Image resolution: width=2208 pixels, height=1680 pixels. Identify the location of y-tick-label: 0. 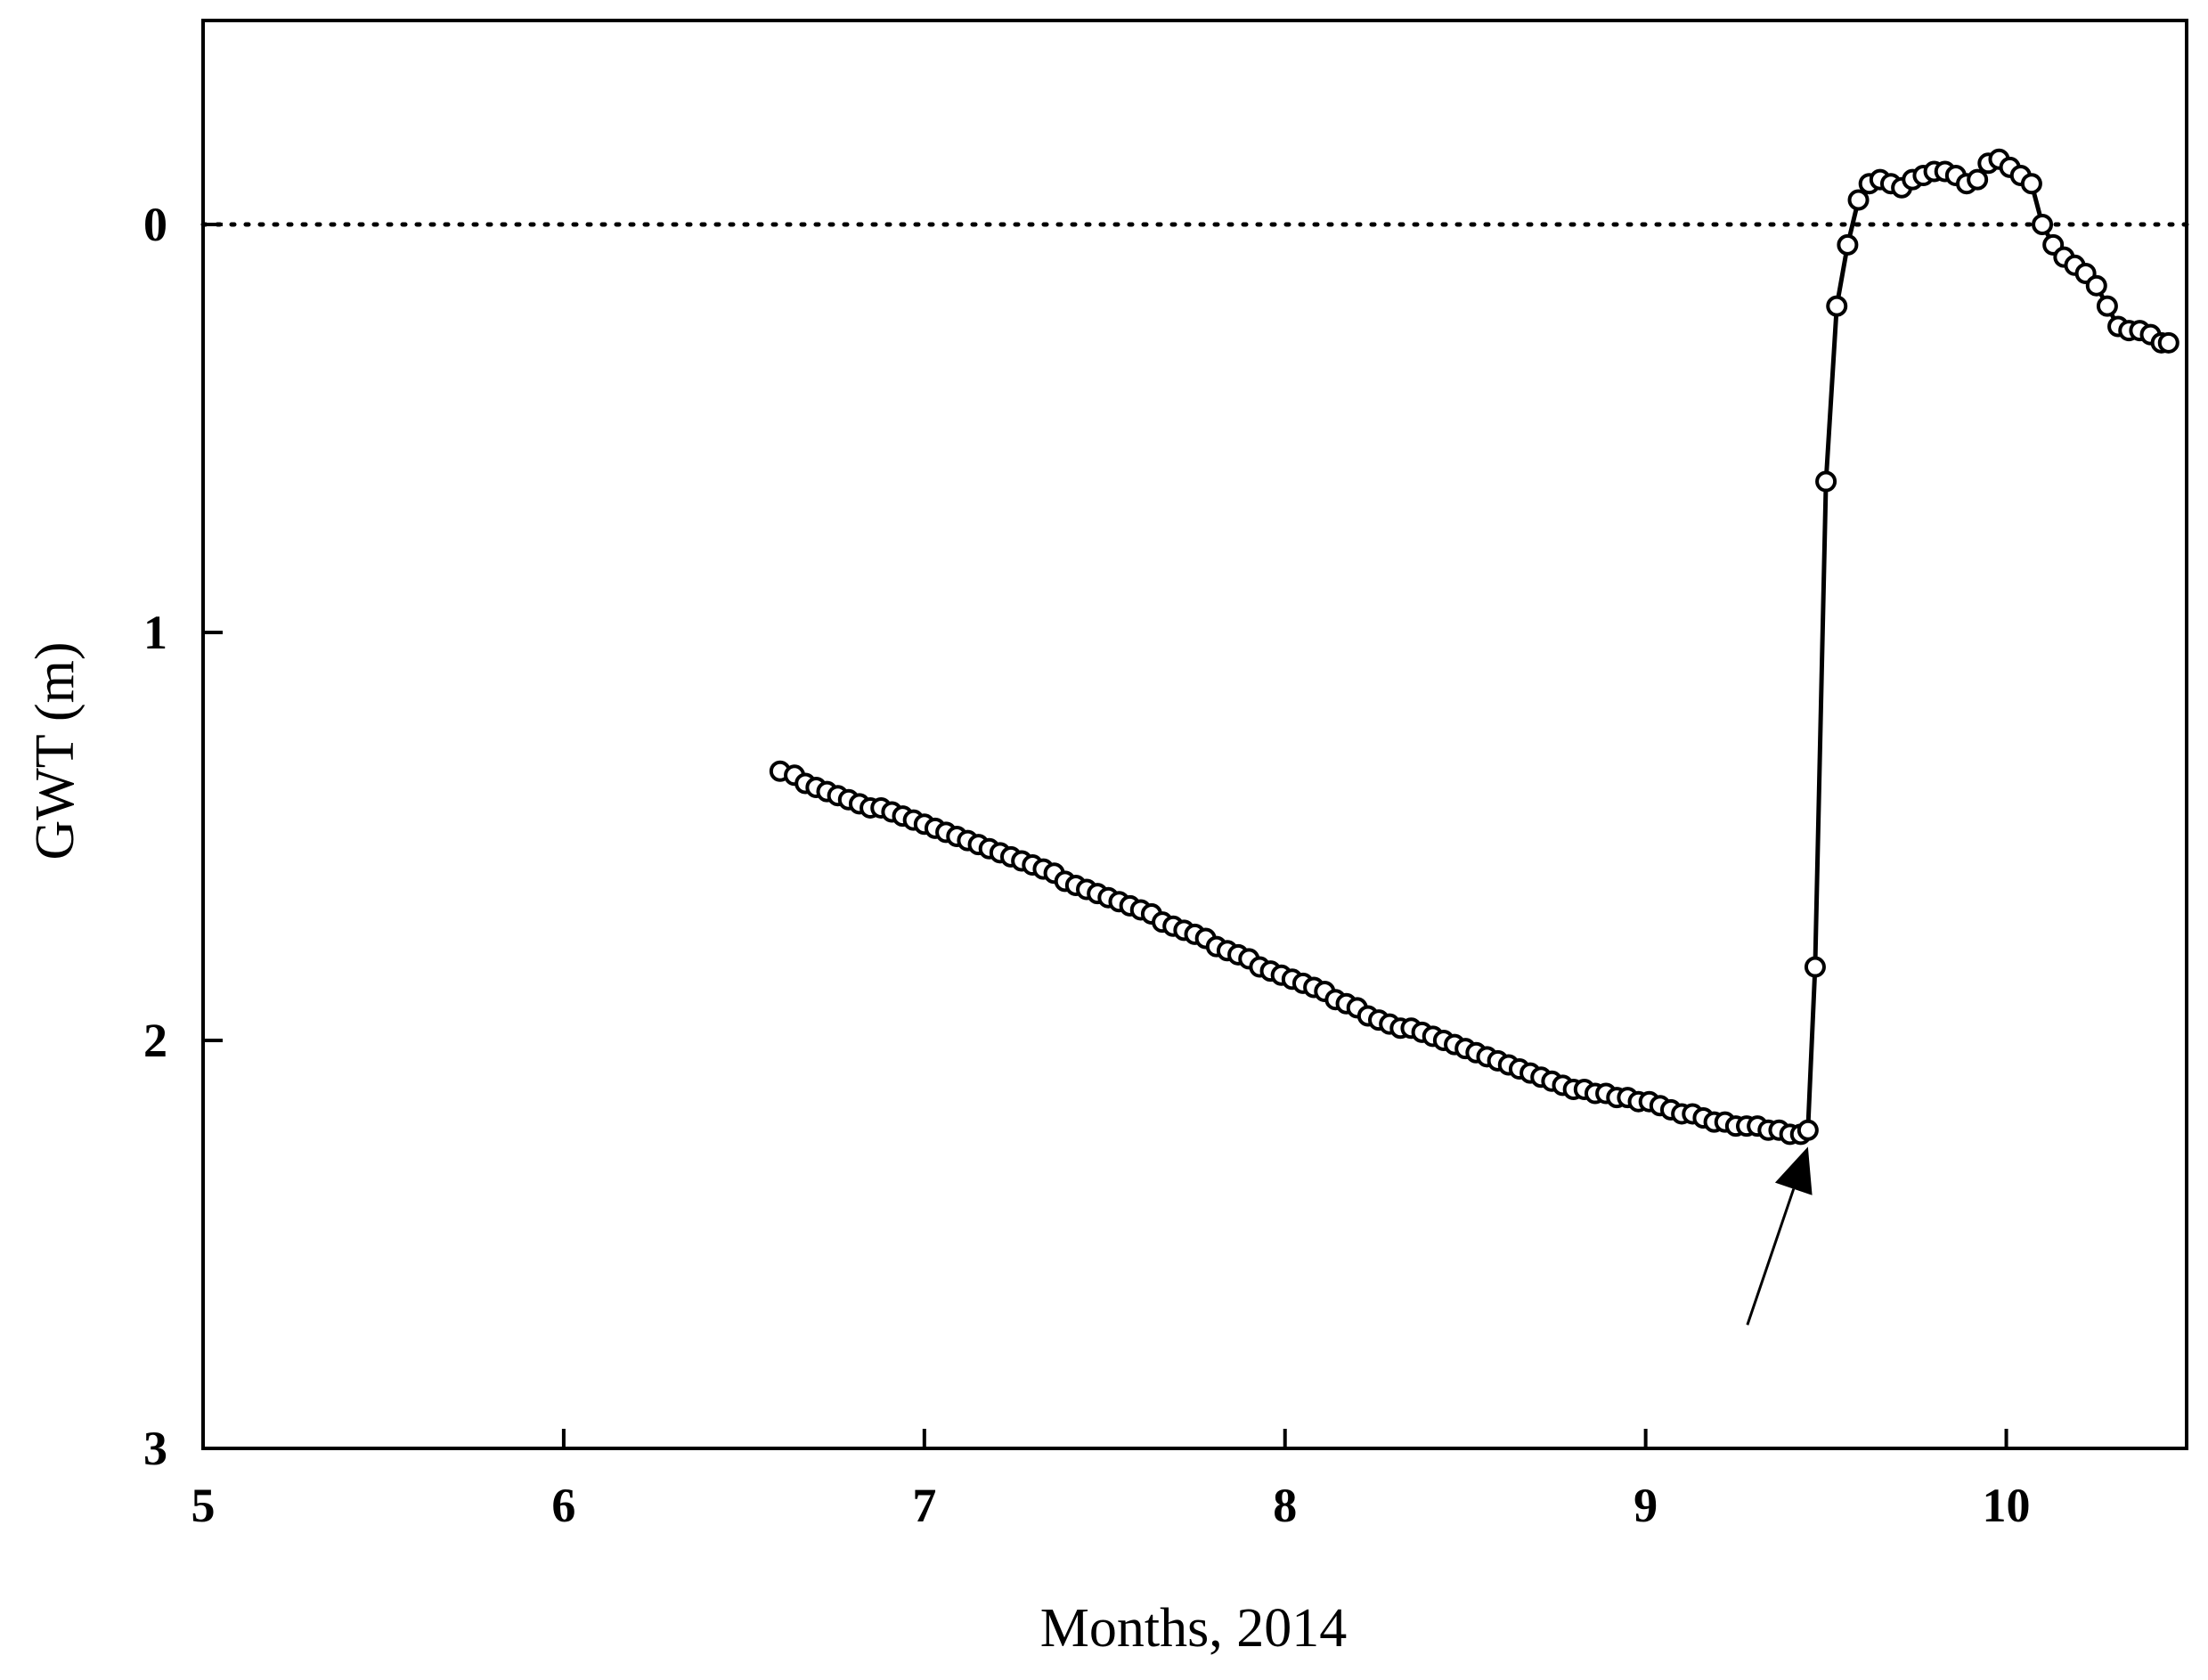
(155, 224).